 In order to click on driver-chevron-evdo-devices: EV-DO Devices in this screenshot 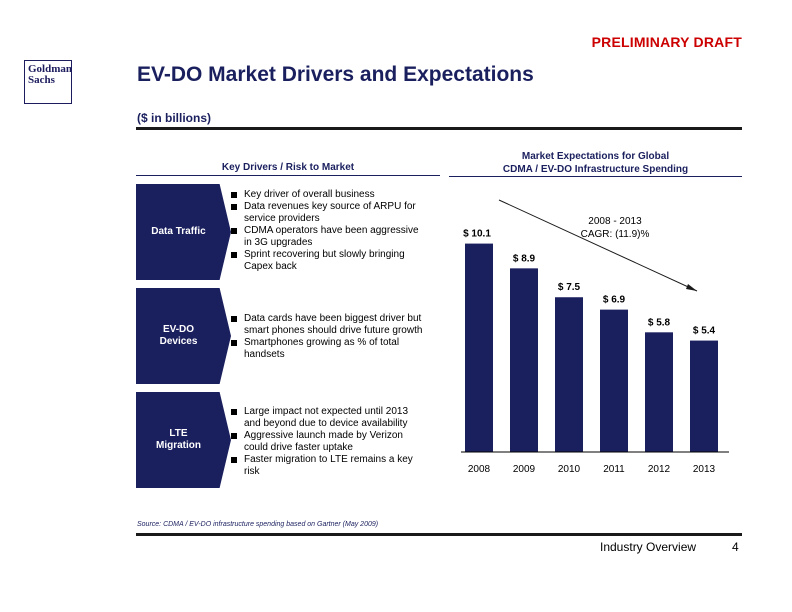, I will do `click(183, 336)`.